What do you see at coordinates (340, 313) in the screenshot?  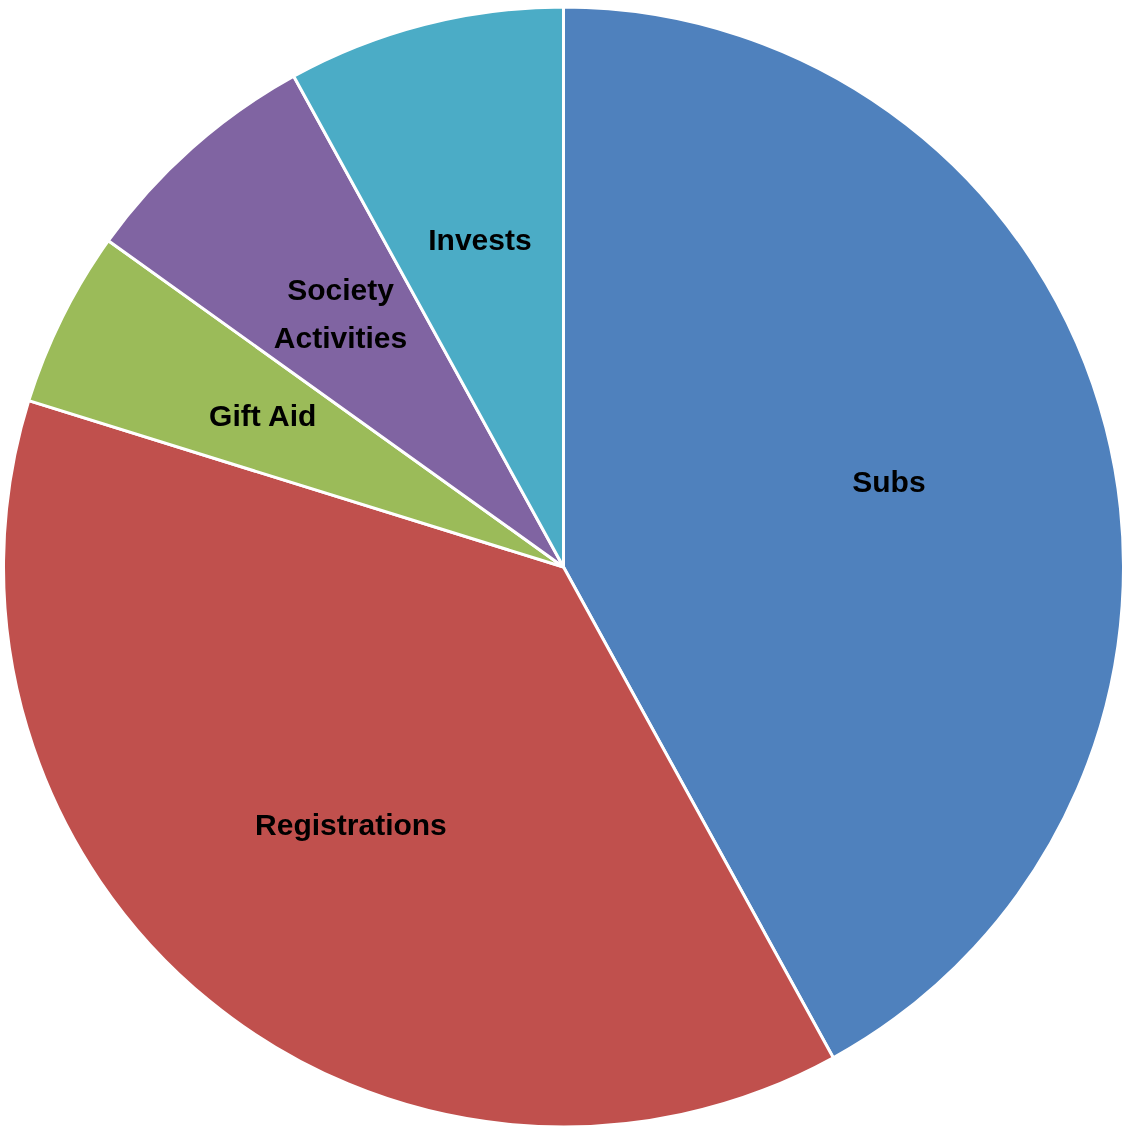 I see `slice-label: Society Activities` at bounding box center [340, 313].